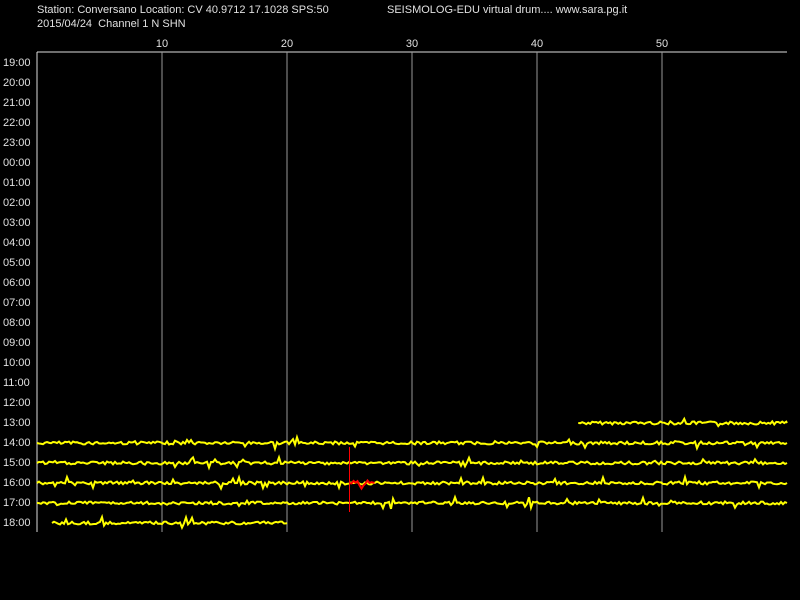 This screenshot has height=600, width=800. Describe the element at coordinates (17, 163) in the screenshot. I see `hour-label: 00:00` at that location.